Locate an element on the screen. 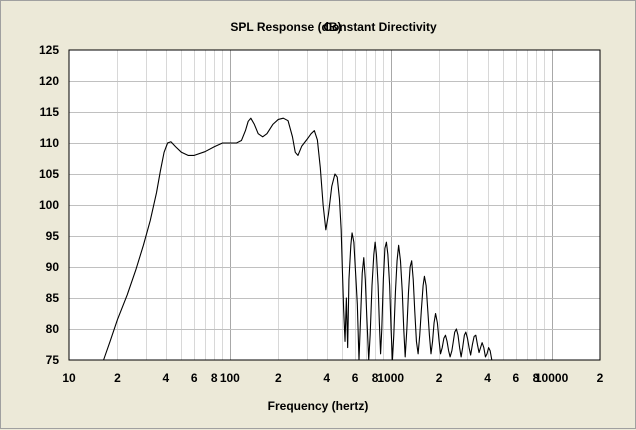 This screenshot has height=430, width=636. x-tick-label: 10 is located at coordinates (69, 378).